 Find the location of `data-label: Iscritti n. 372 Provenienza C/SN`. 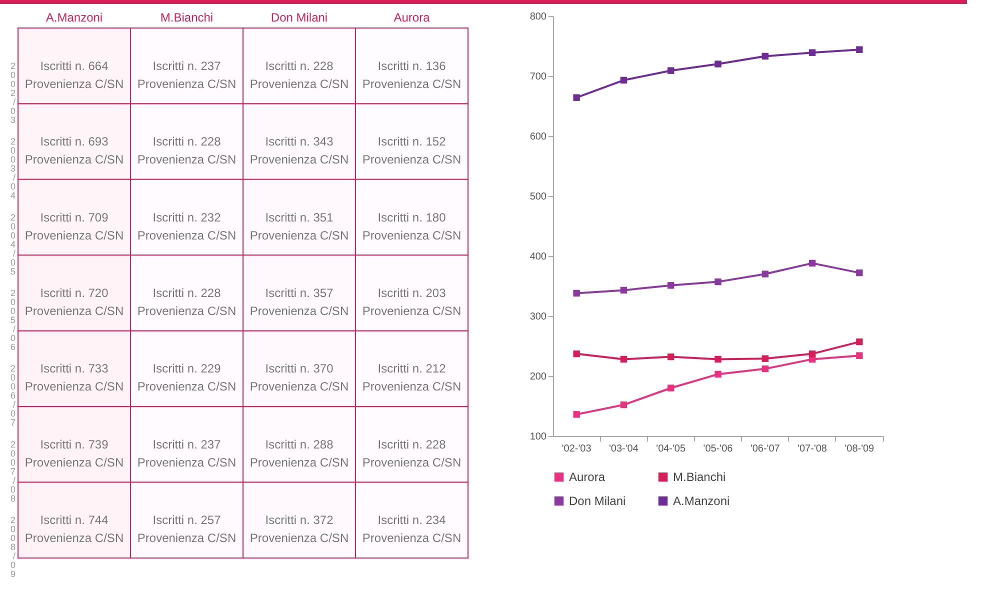

data-label: Iscritti n. 372 Provenienza C/SN is located at coordinates (299, 529).